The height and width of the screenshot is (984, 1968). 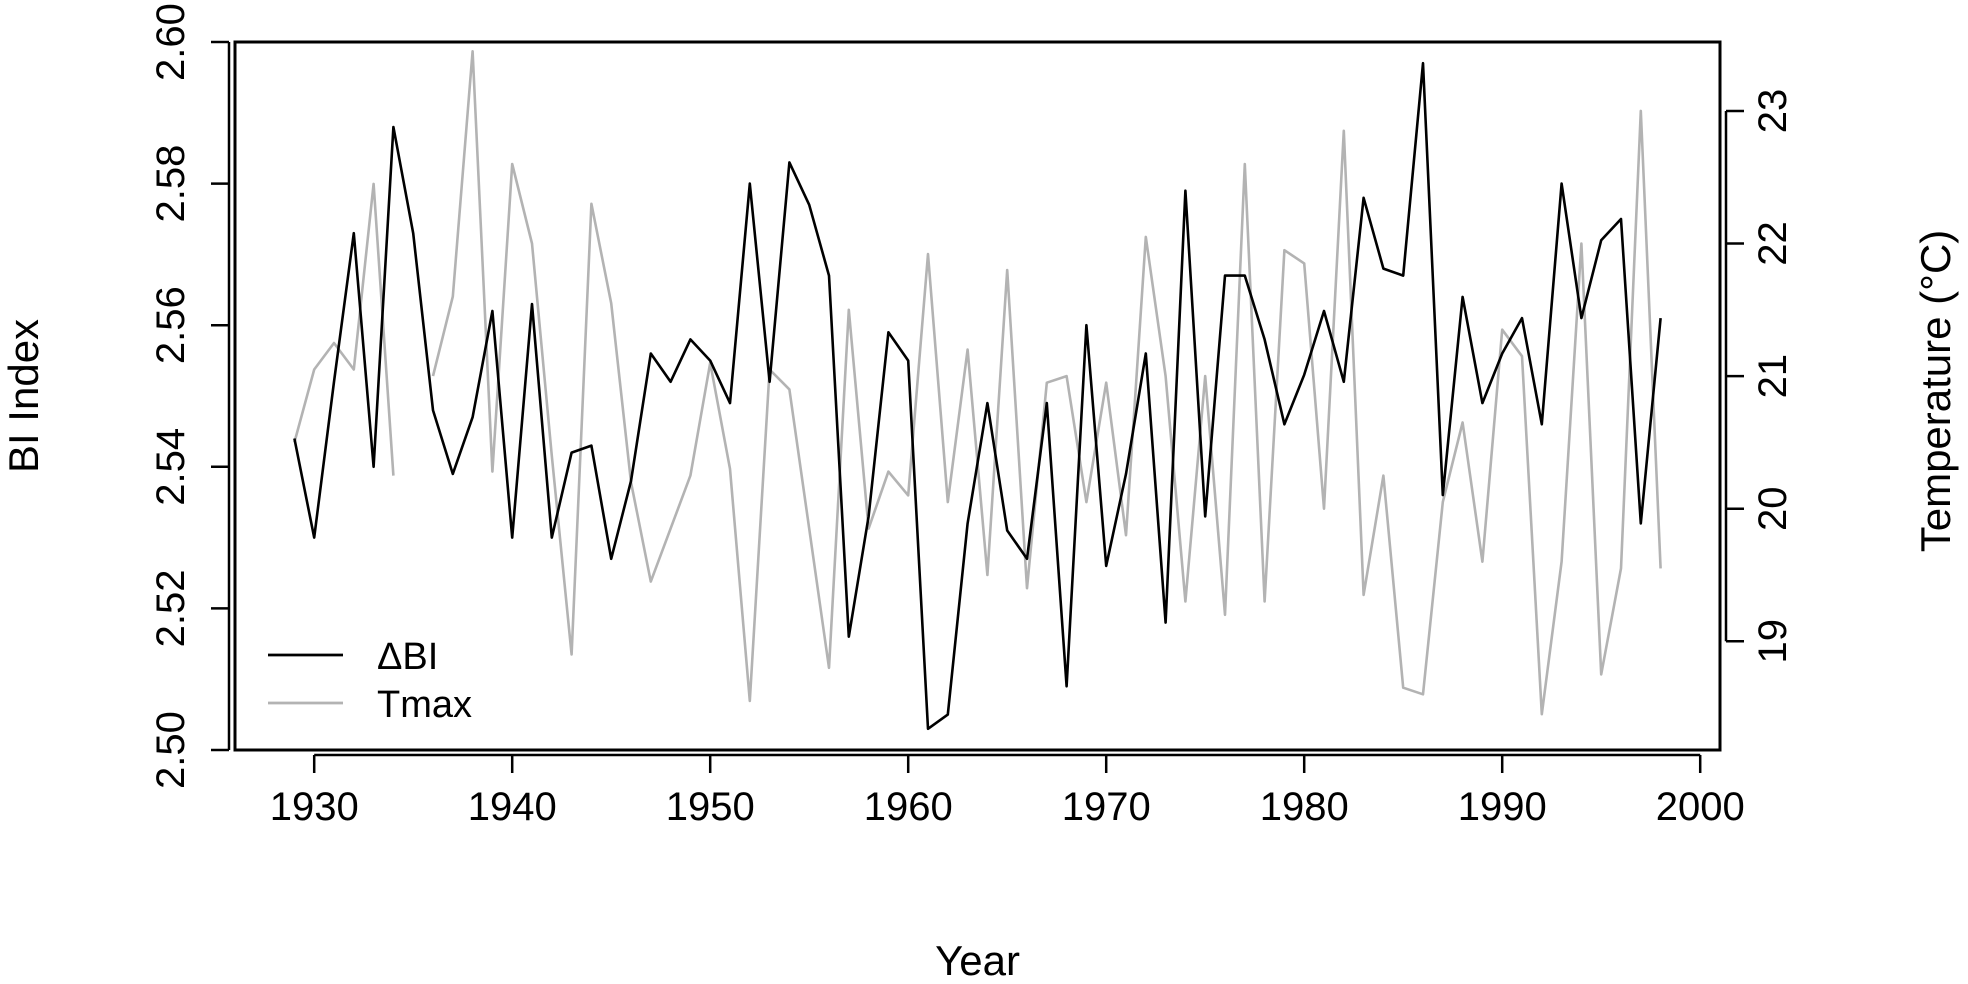 I want to click on left-tick-label: 2.50, so click(x=171, y=750).